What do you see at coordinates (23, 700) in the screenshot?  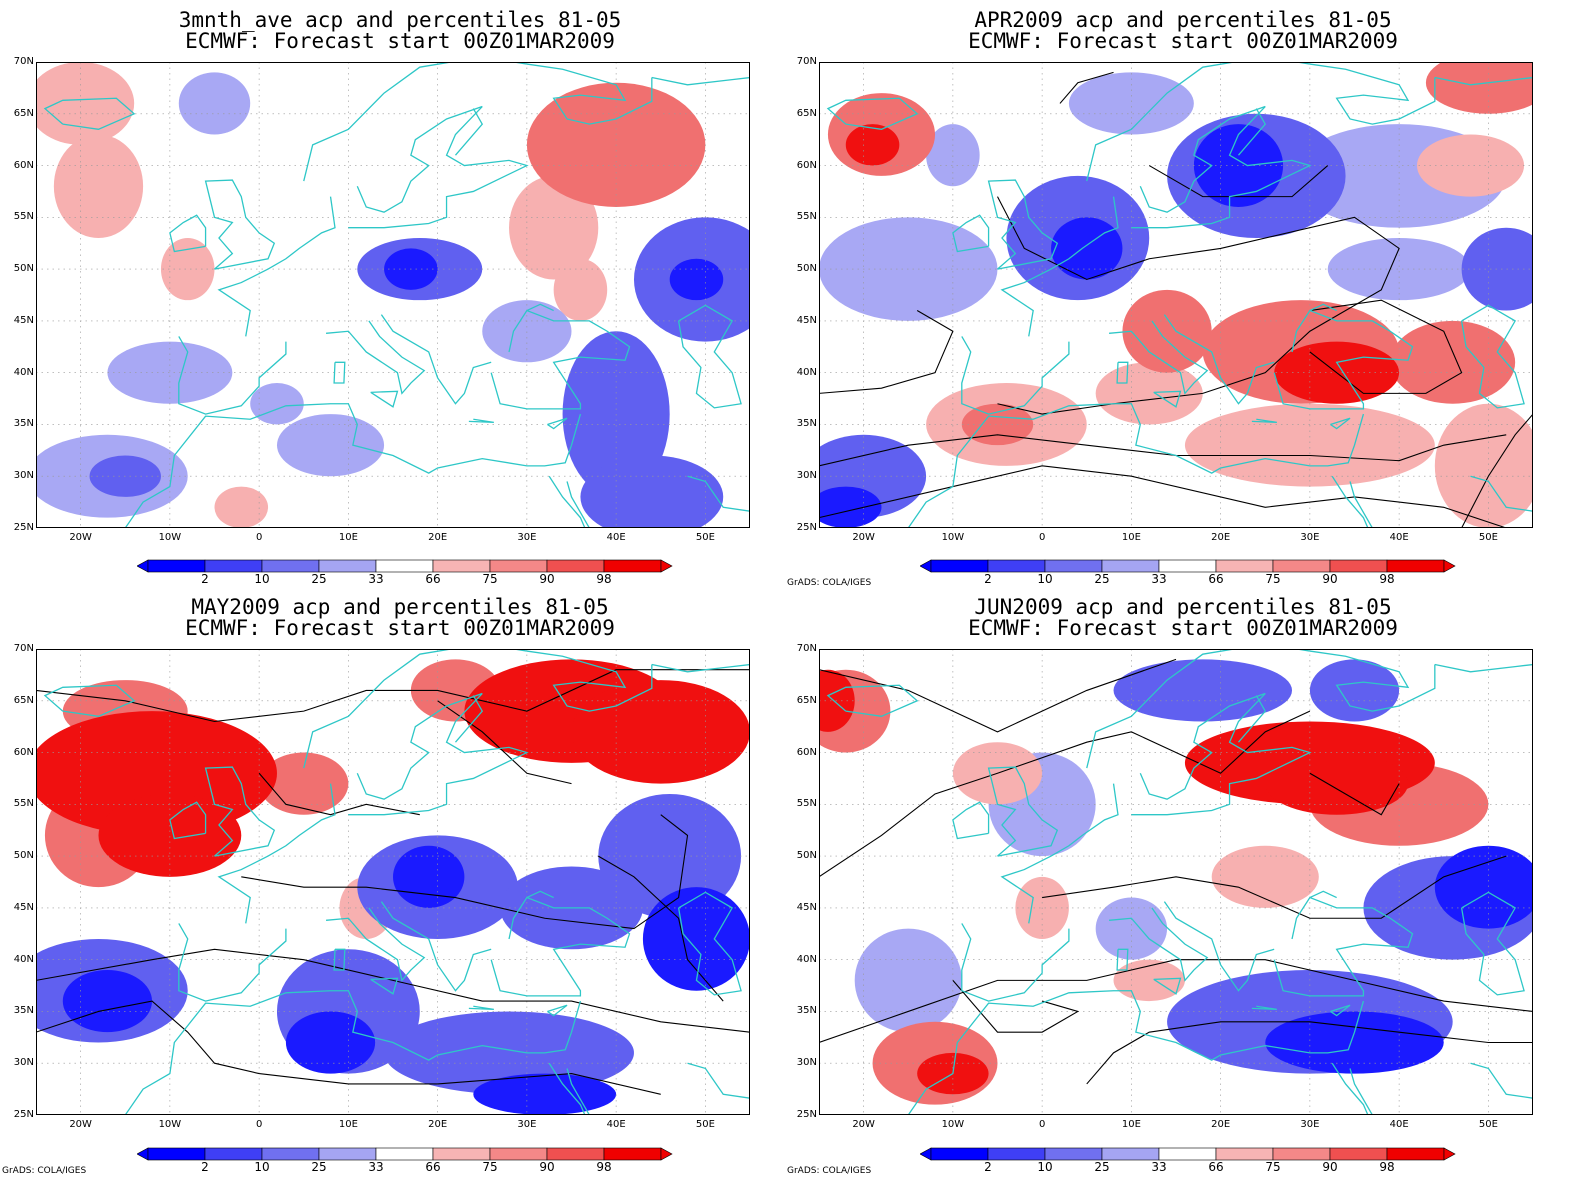 I see `latitude-tick-label: 65N` at bounding box center [23, 700].